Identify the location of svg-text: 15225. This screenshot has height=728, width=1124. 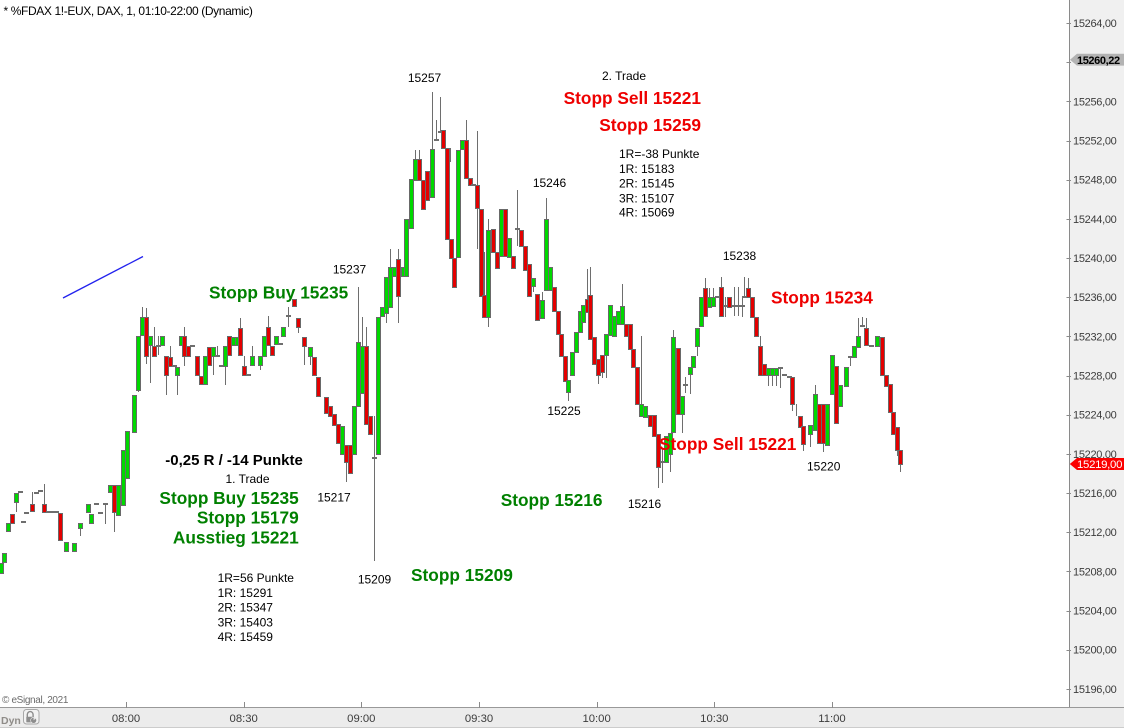
(564, 411).